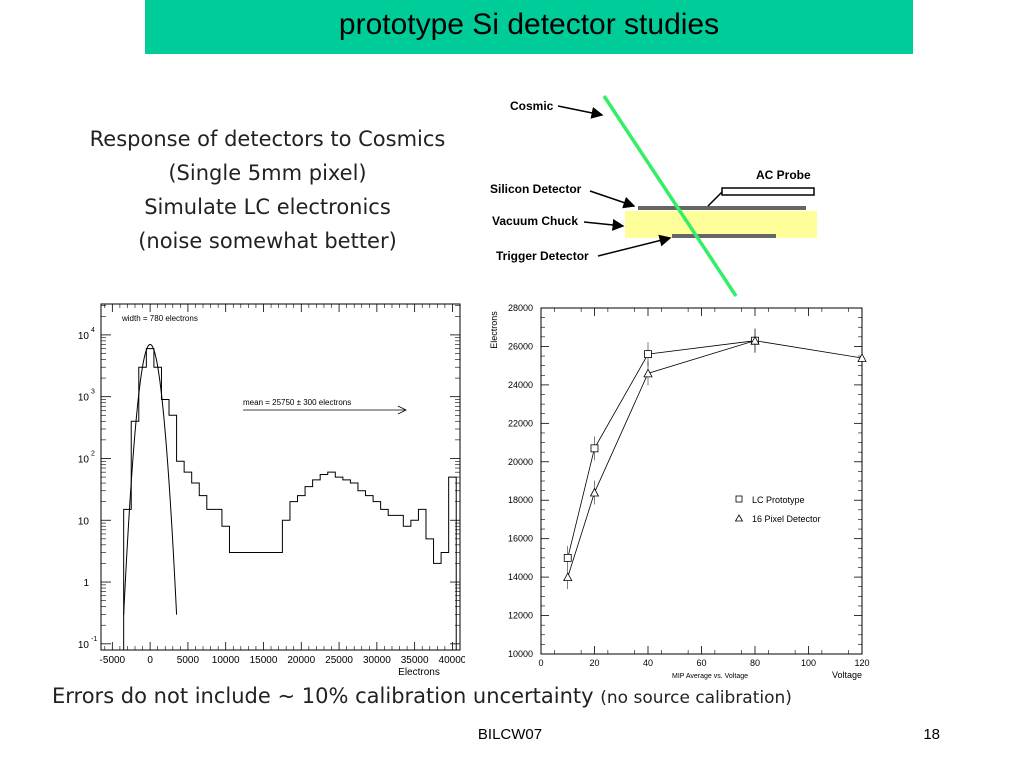 The height and width of the screenshot is (768, 1024). I want to click on y-tick-label: 1, so click(86, 583).